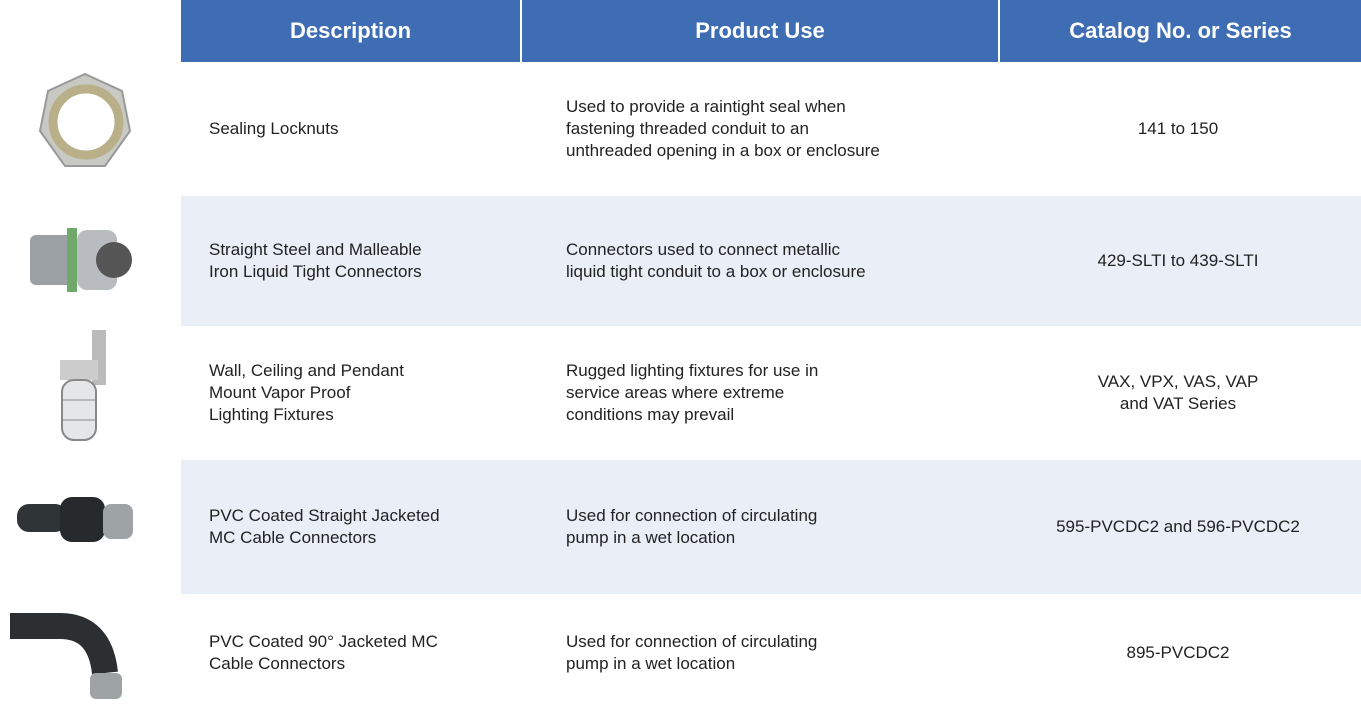 The image size is (1361, 711). I want to click on table-cell: 595-PVCDC2 and 596-PVCDC2, so click(1178, 526).